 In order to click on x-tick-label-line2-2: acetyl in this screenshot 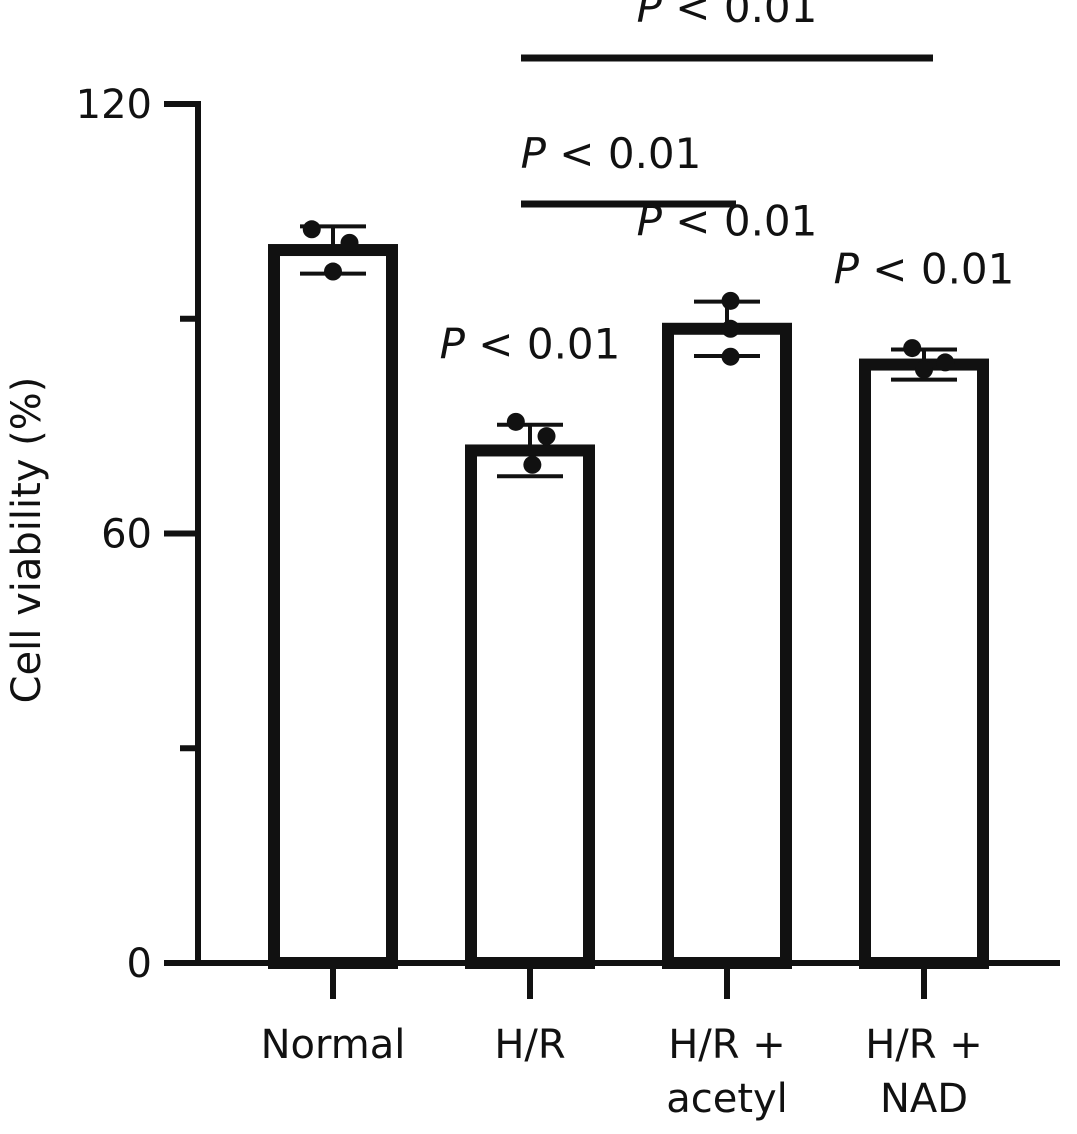, I will do `click(727, 1099)`.